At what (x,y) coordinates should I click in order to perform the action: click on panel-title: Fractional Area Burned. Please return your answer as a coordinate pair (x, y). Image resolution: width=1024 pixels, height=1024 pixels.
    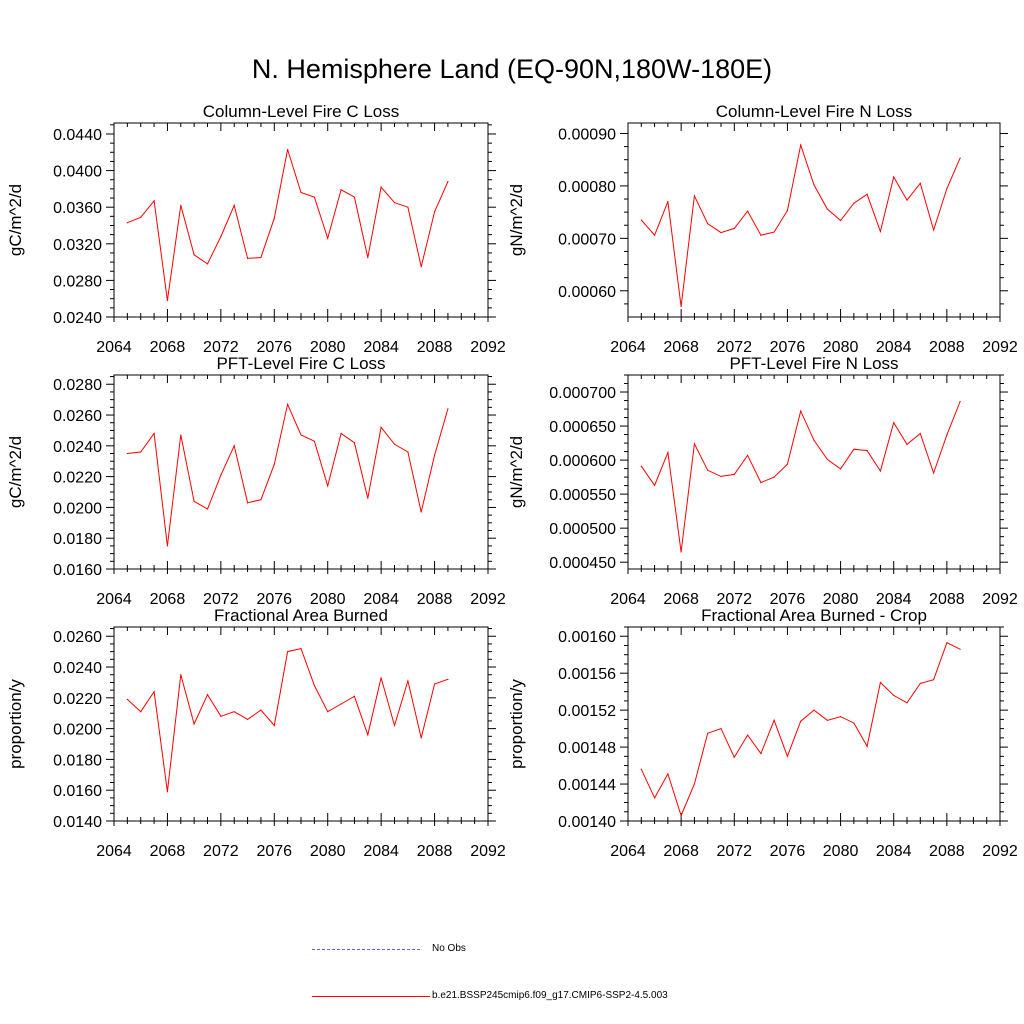
    Looking at the image, I should click on (301, 615).